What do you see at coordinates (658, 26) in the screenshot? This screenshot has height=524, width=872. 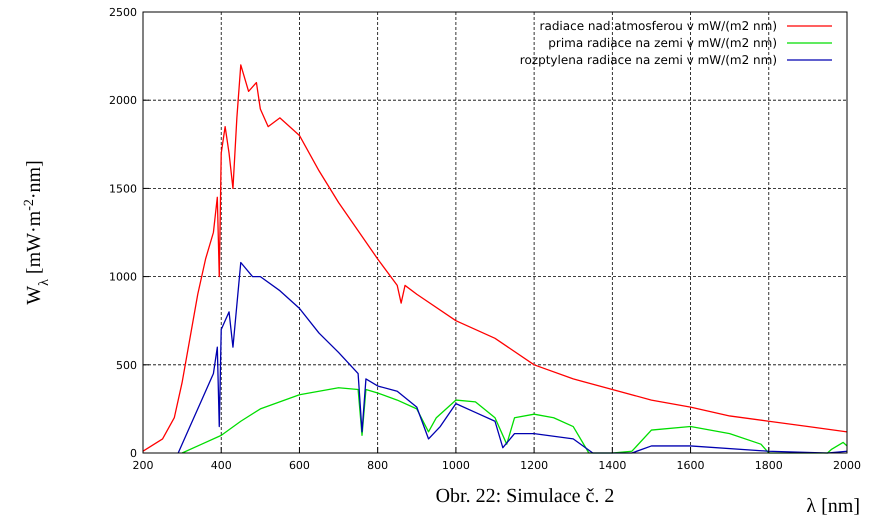 I see `legend-label: radiace nad atmosferou v mW/(m2 nm)` at bounding box center [658, 26].